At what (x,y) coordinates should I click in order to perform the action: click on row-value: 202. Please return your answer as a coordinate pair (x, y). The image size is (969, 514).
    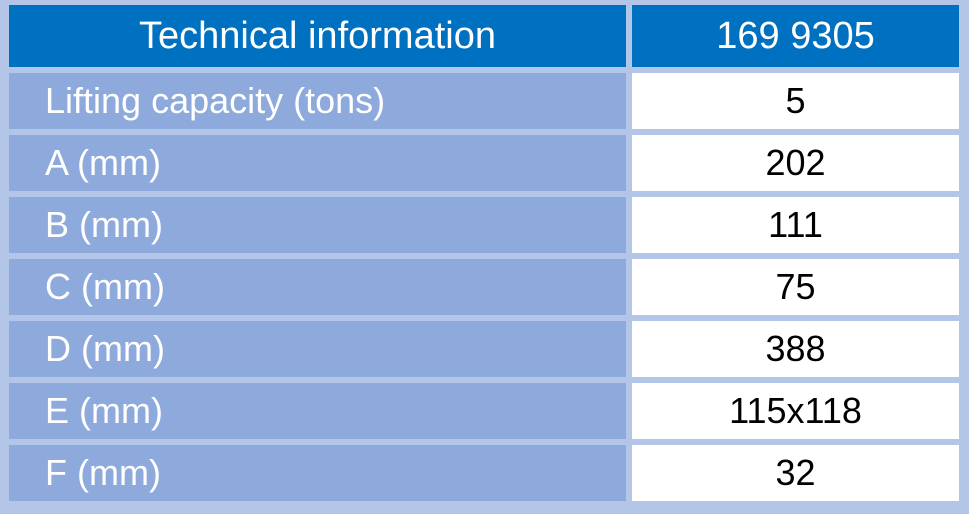
    Looking at the image, I should click on (795, 163).